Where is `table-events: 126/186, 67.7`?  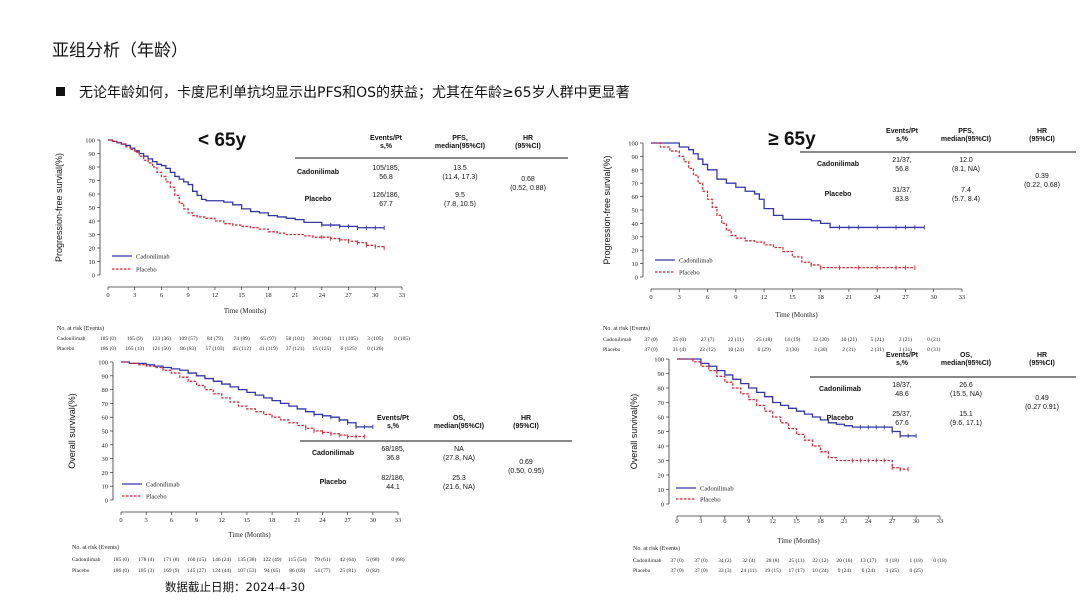 table-events: 126/186, 67.7 is located at coordinates (385, 200).